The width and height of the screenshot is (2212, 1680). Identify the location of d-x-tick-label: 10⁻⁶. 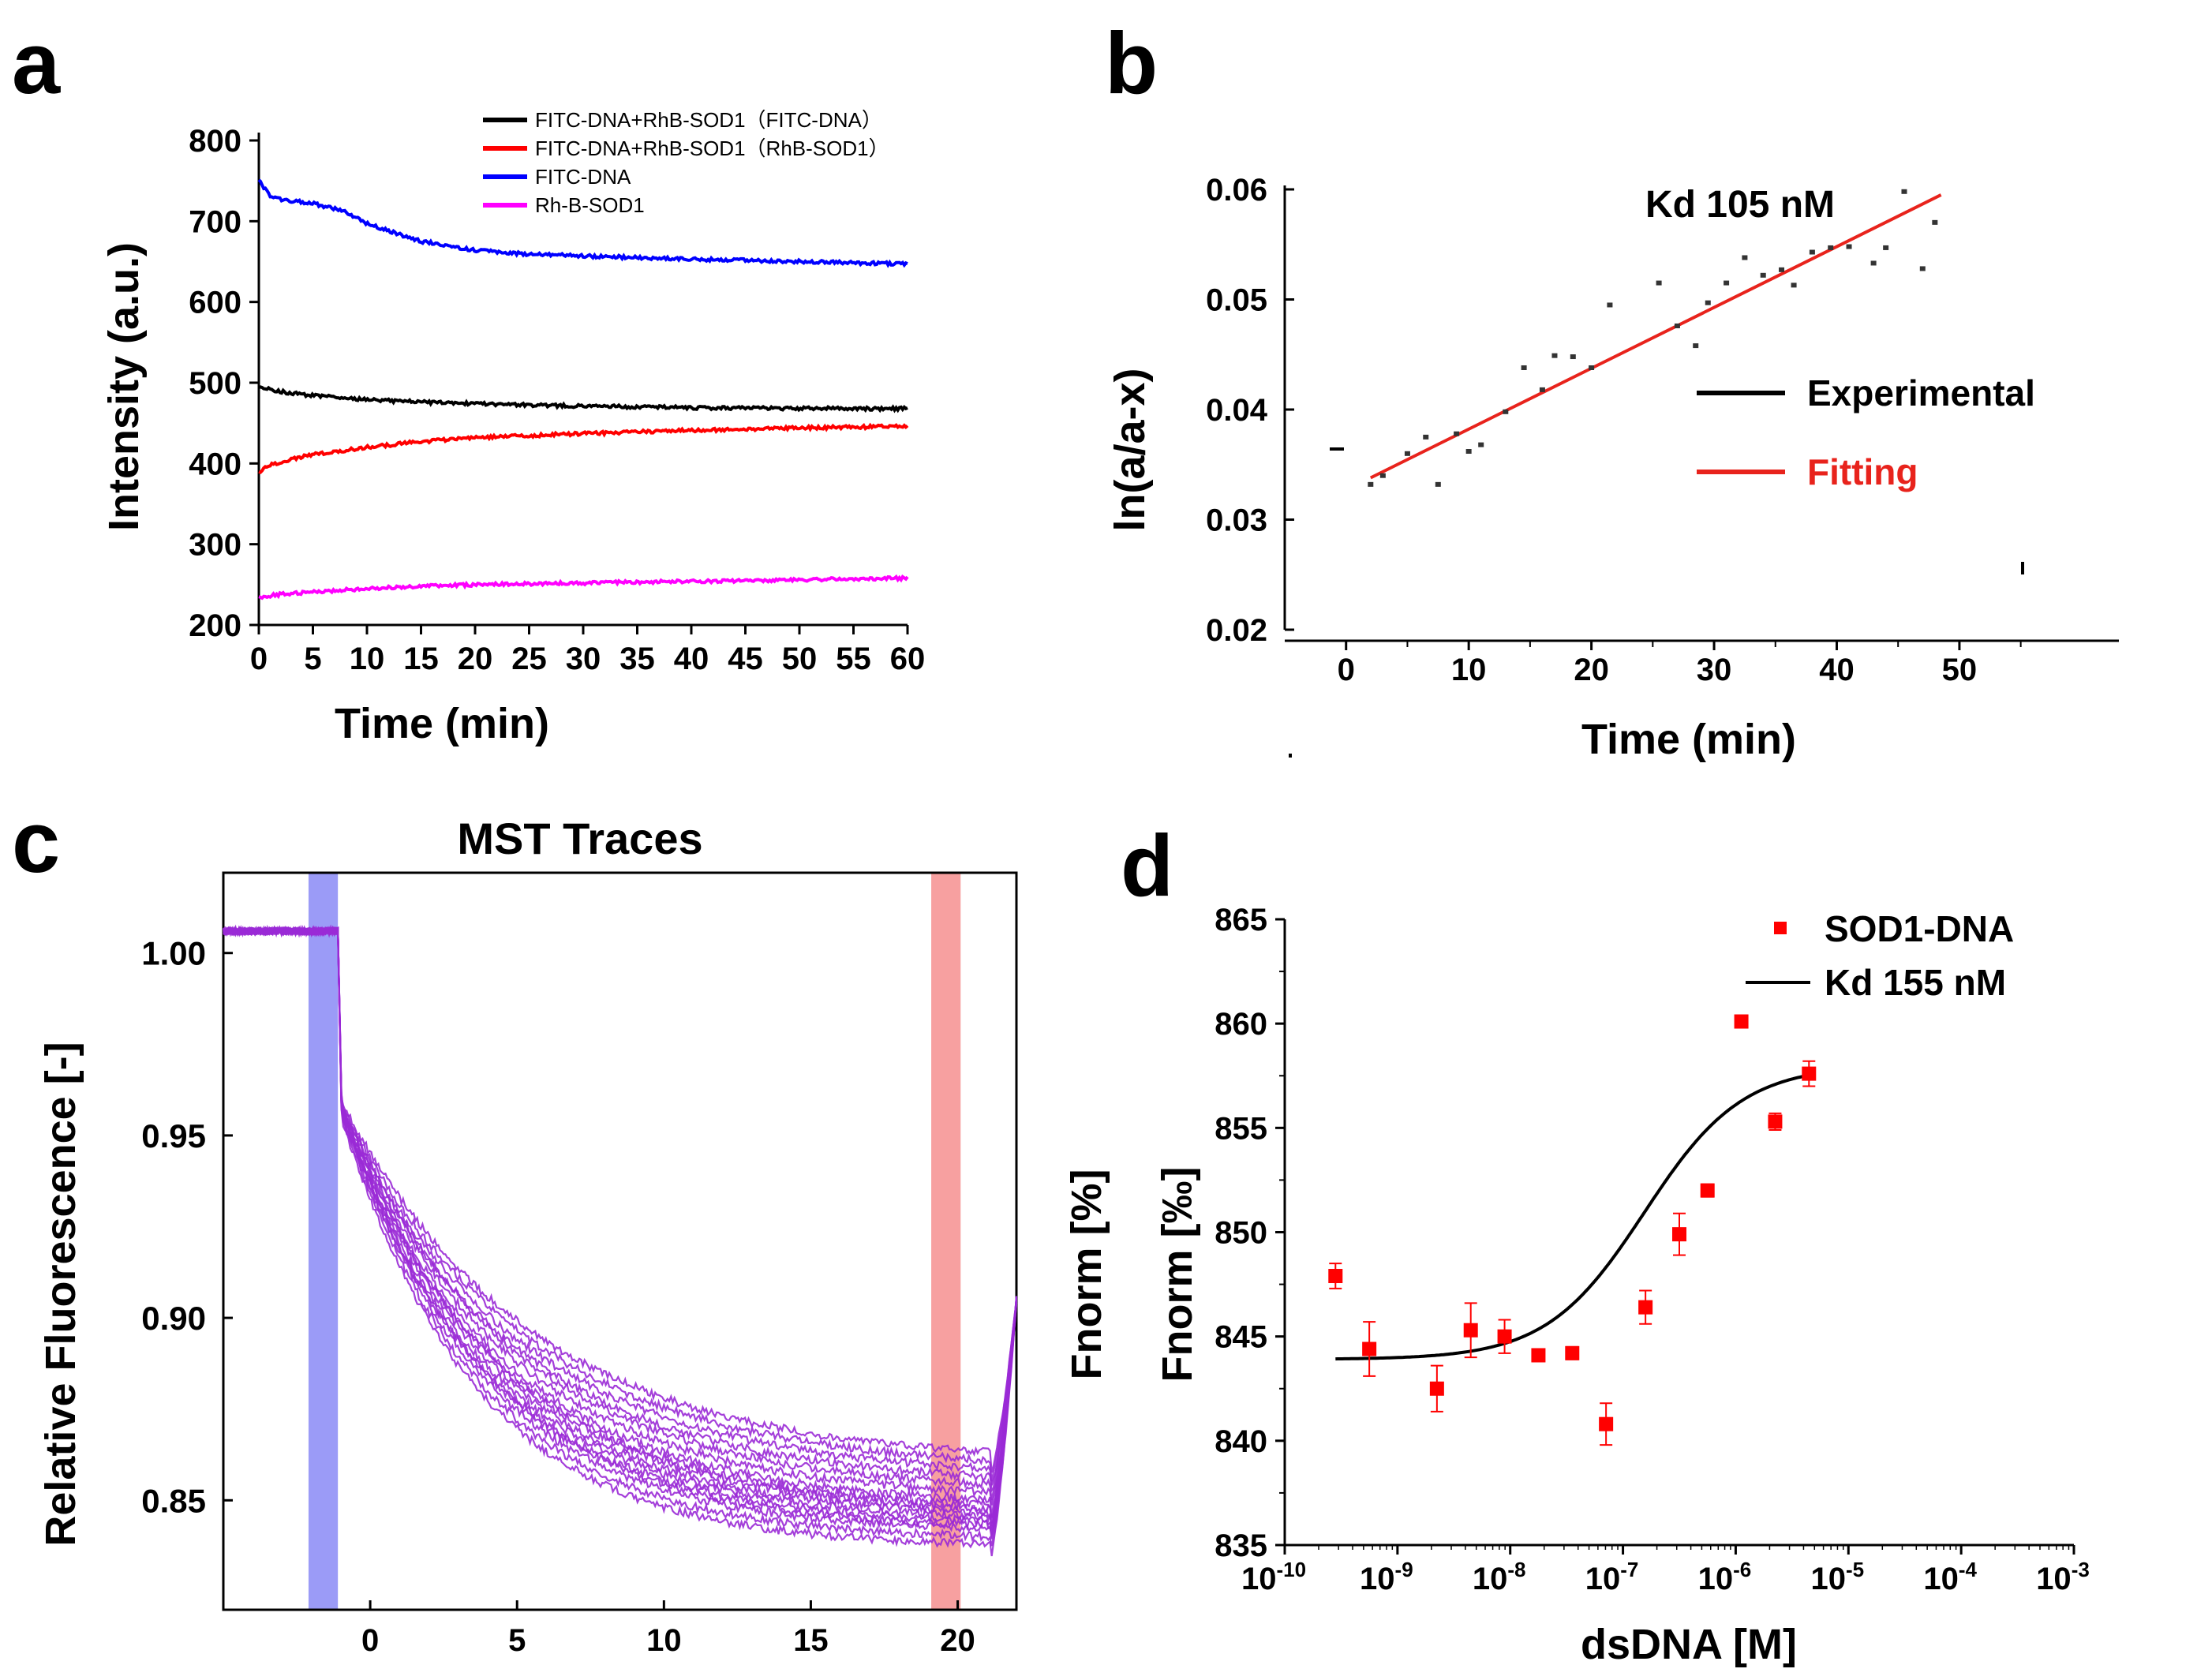
(1725, 1577).